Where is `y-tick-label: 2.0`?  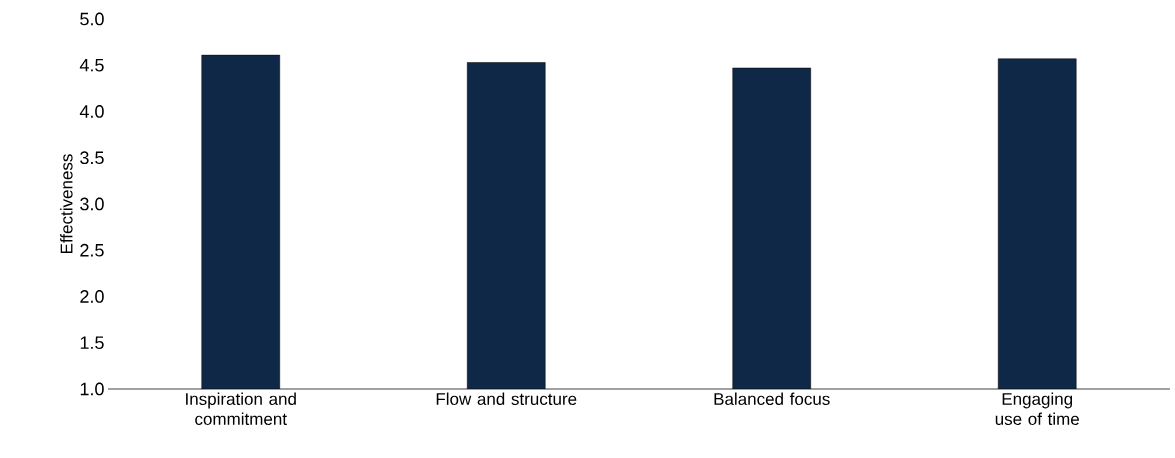 y-tick-label: 2.0 is located at coordinates (92, 296).